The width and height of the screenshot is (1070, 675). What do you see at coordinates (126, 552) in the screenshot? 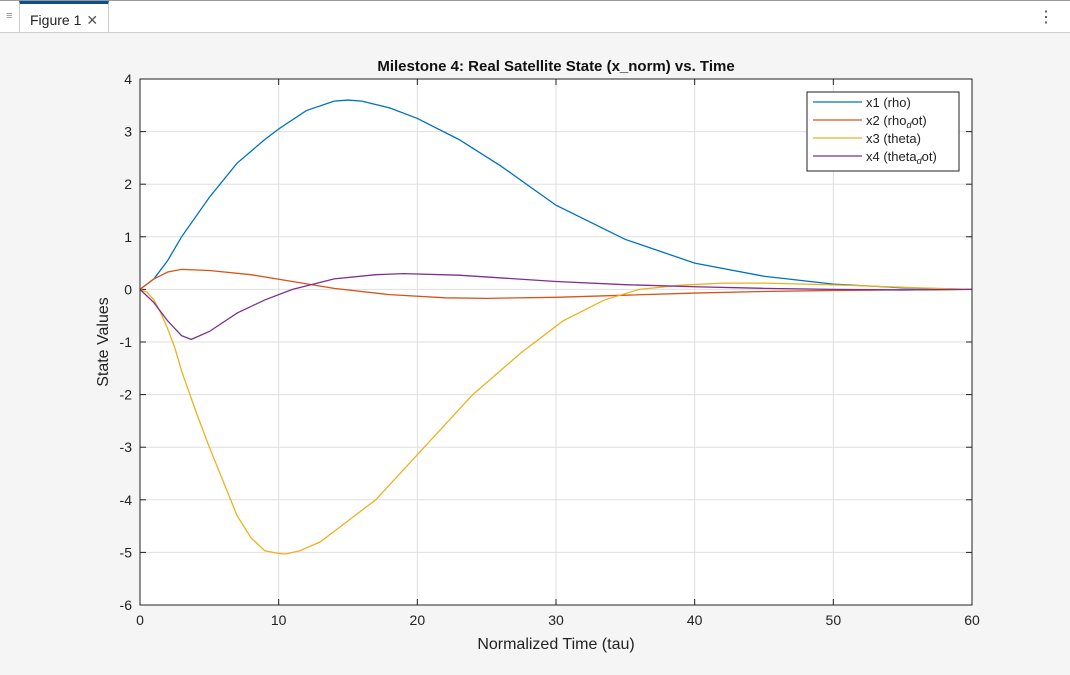
I see `y-tick-label: -5` at bounding box center [126, 552].